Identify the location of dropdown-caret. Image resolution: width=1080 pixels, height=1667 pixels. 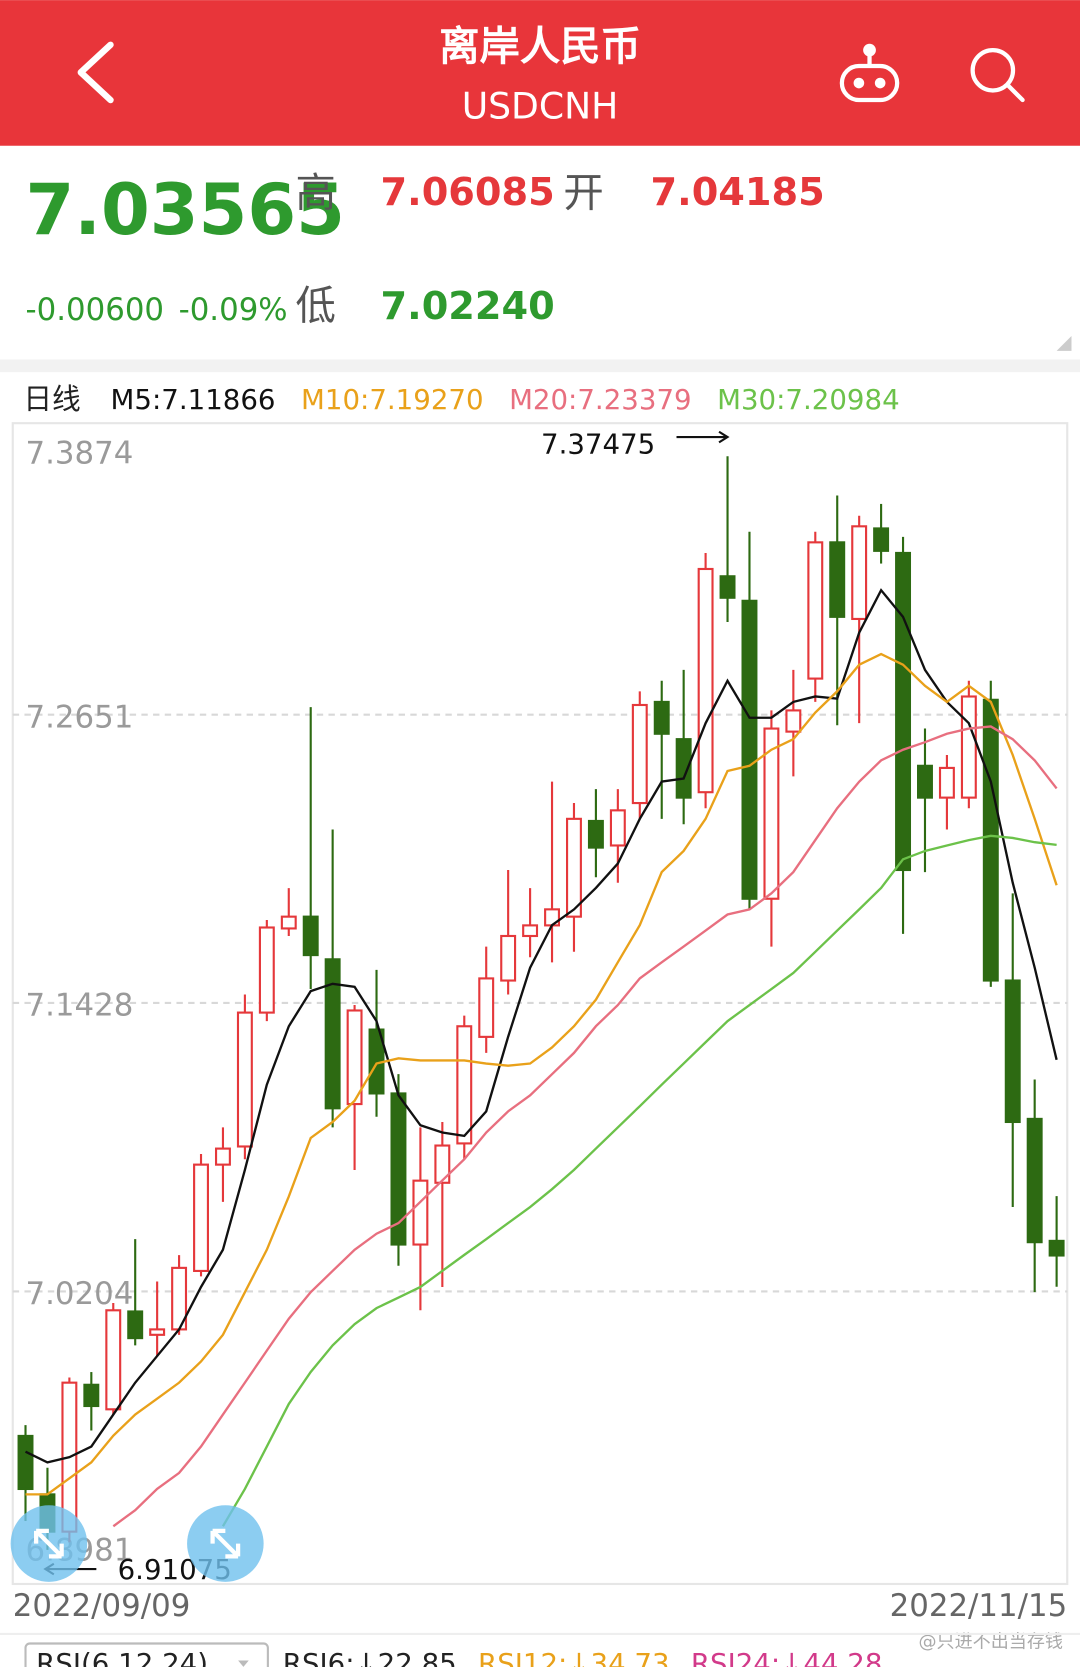
(243, 1663).